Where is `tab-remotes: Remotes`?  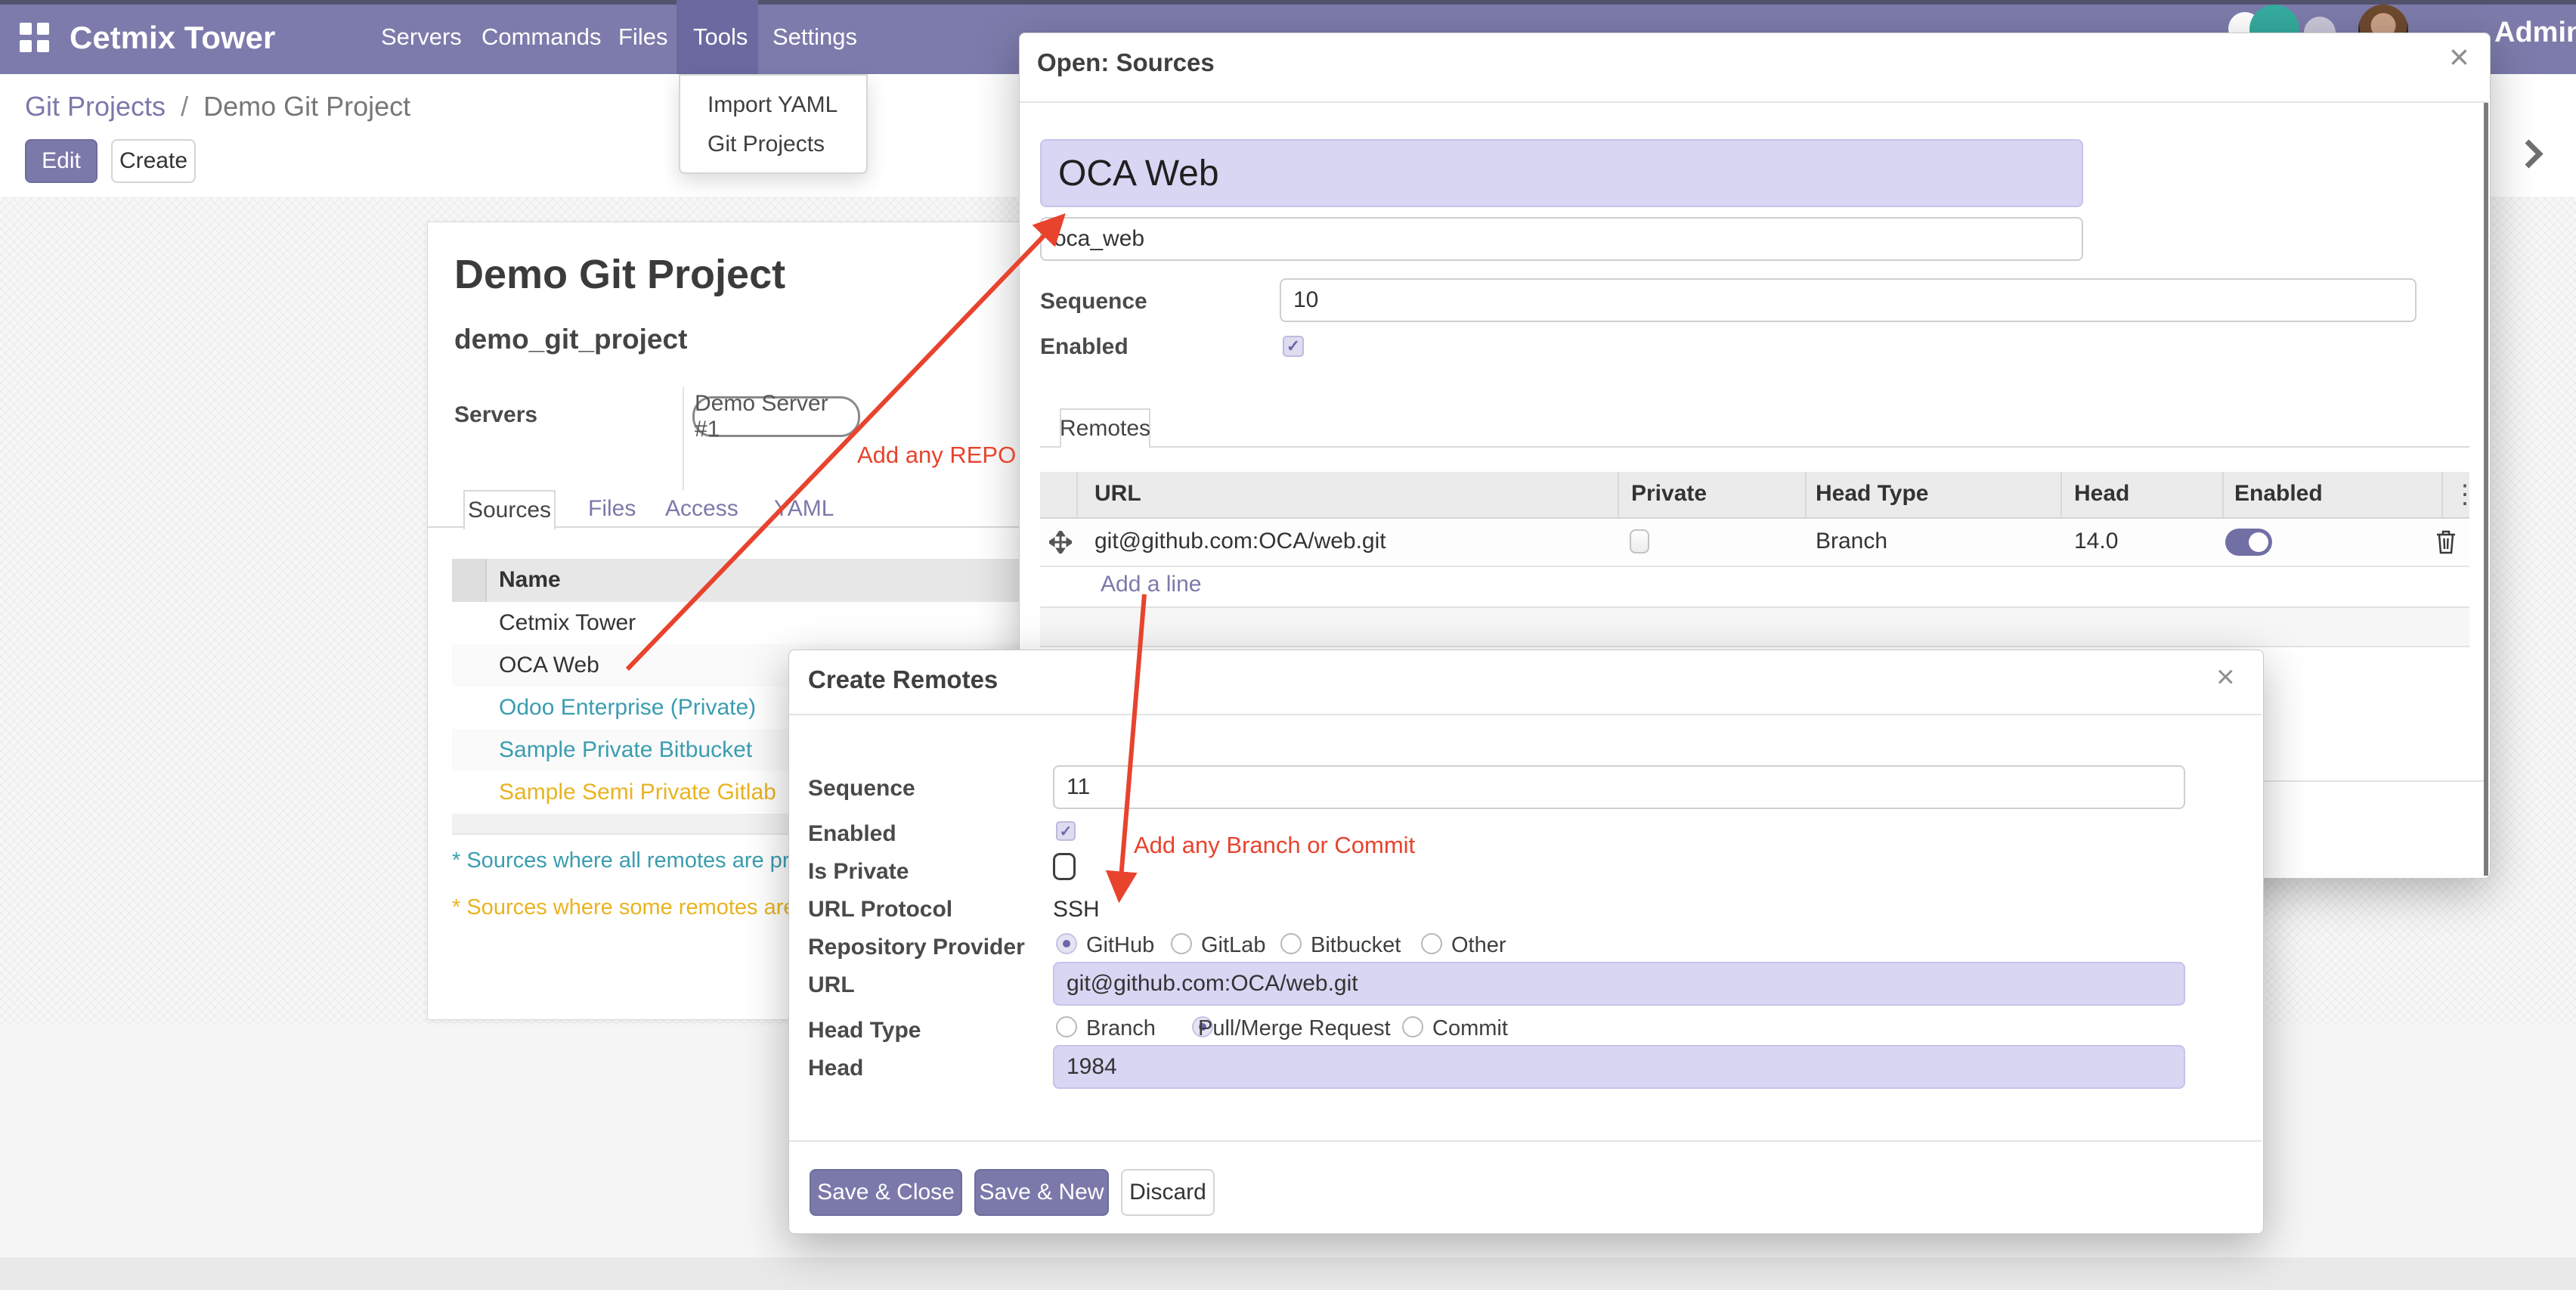 tab-remotes: Remotes is located at coordinates (1105, 428).